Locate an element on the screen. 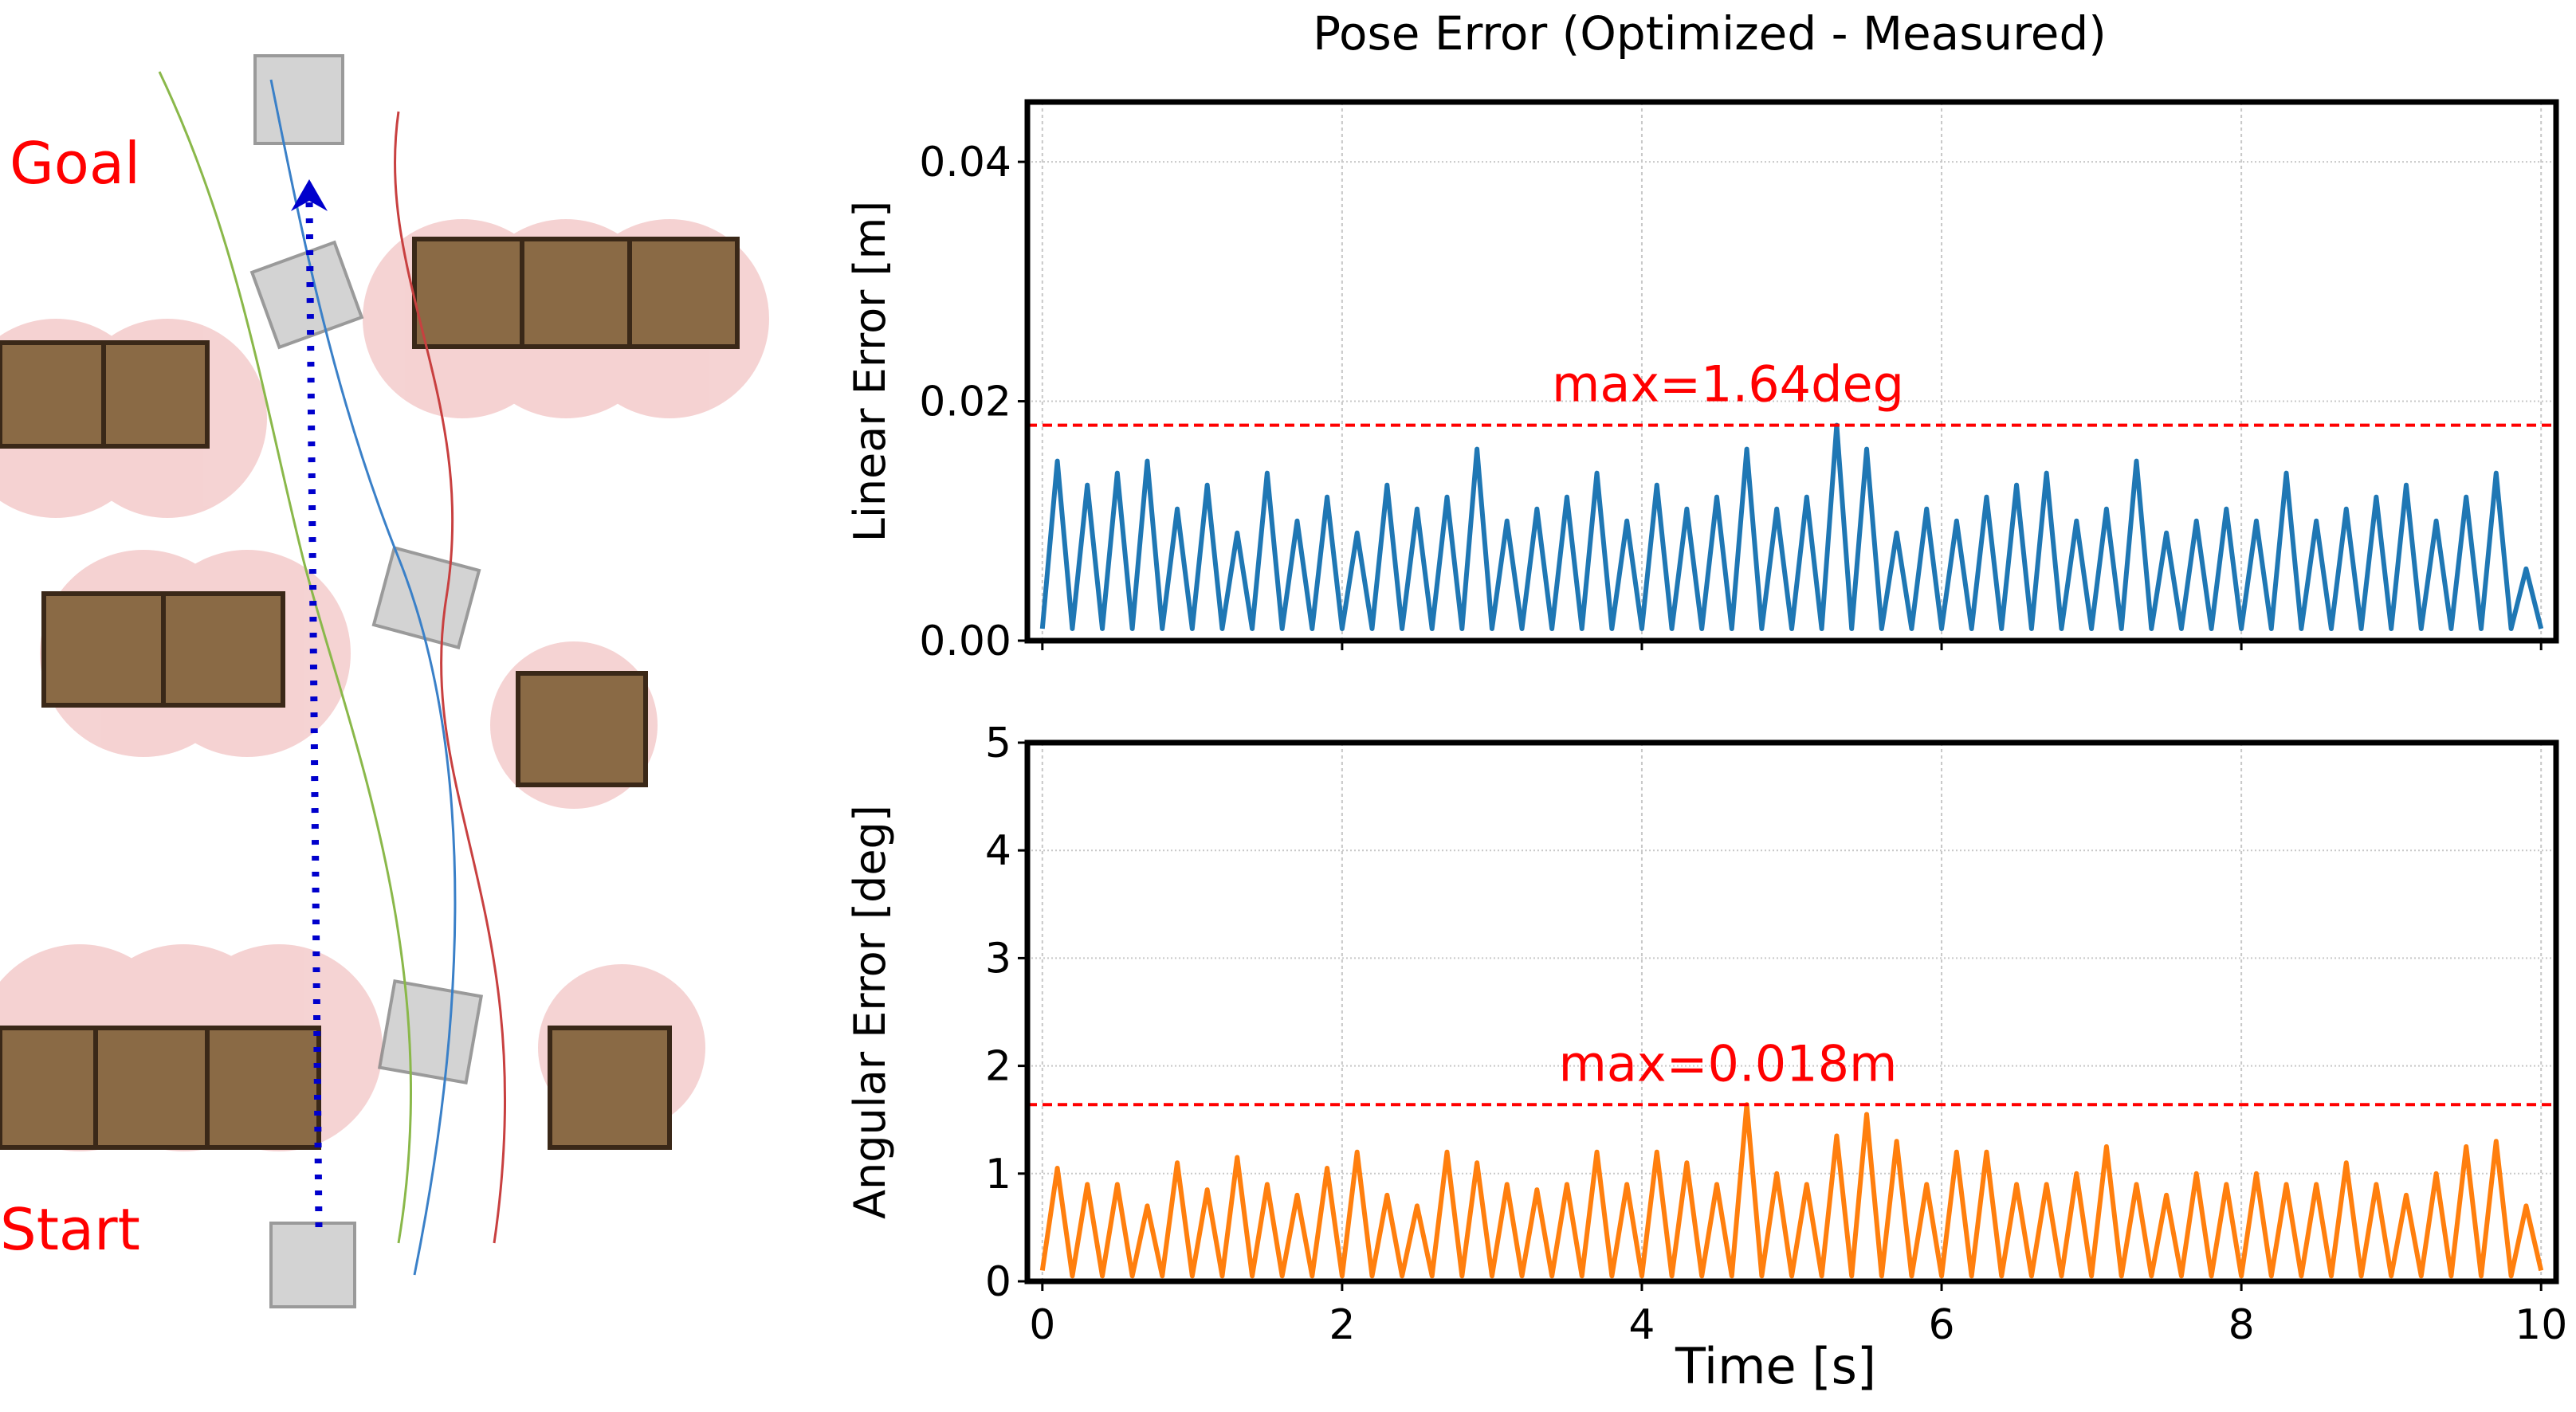 This screenshot has width=2576, height=1412. x-tick-label: 2 is located at coordinates (1342, 1325).